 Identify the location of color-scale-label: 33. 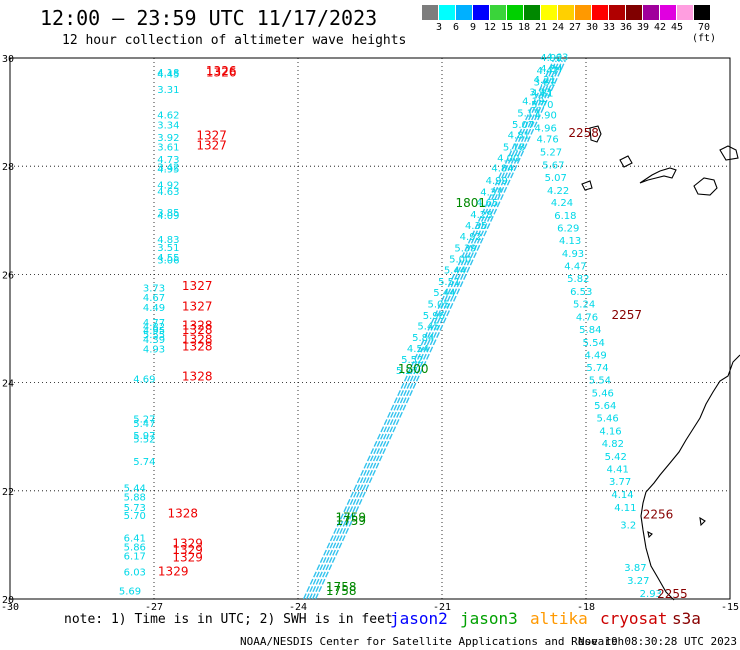
(609, 27).